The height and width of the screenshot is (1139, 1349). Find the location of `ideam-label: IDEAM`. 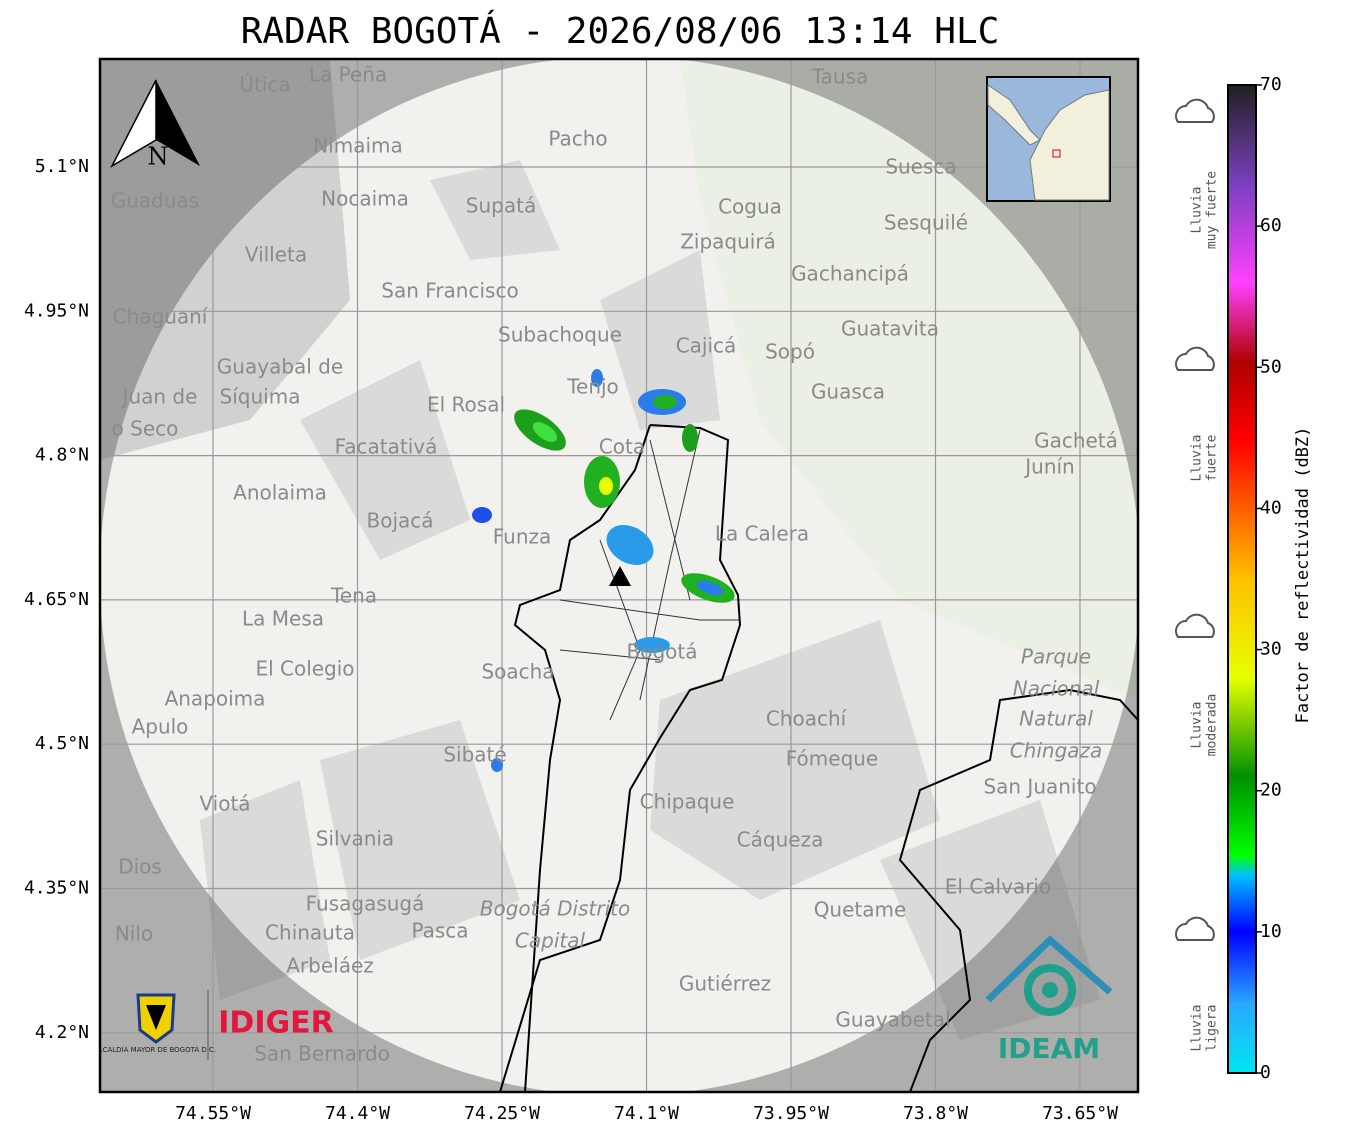

ideam-label: IDEAM is located at coordinates (1049, 1048).